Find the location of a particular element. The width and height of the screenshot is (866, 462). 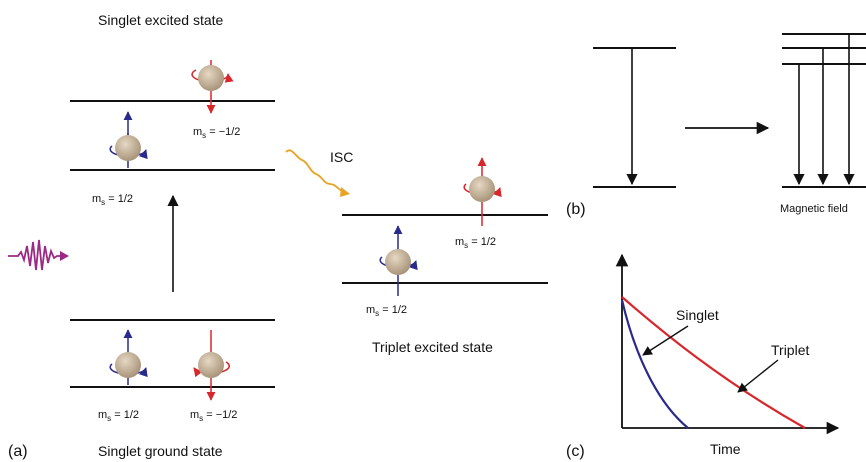

panel-c: Singlet Triplet Time (c) is located at coordinates (703, 356).